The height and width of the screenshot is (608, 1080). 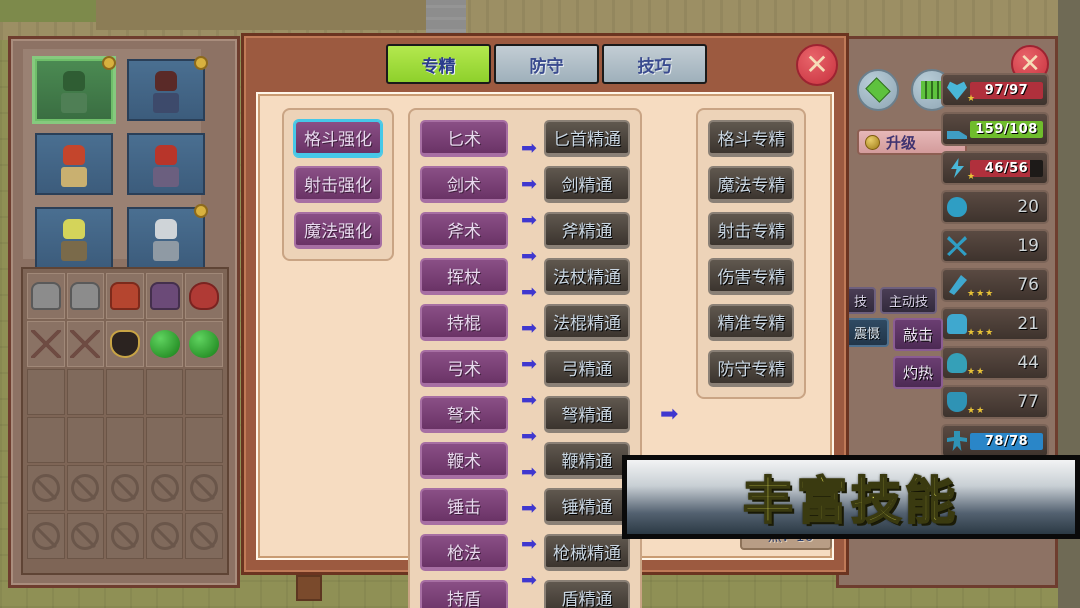 What do you see at coordinates (115, 159) in the screenshot?
I see `party-portrait-area` at bounding box center [115, 159].